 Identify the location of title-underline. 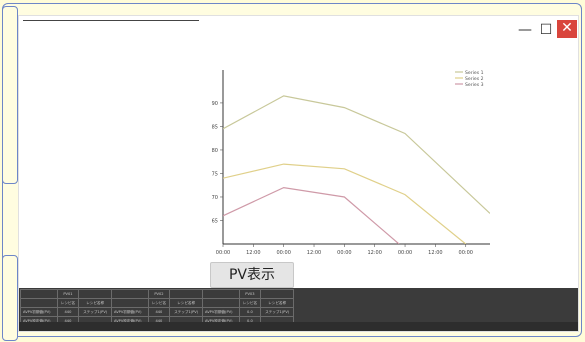
(111, 20).